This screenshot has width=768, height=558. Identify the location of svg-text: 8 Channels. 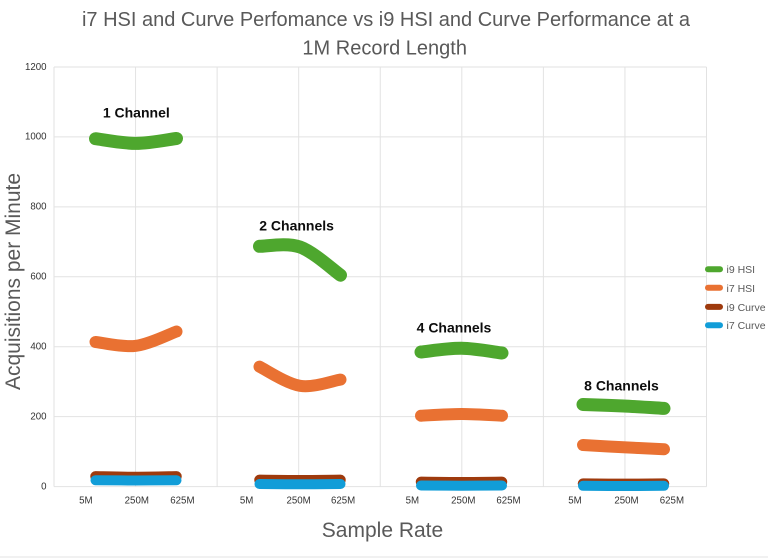
(621, 385).